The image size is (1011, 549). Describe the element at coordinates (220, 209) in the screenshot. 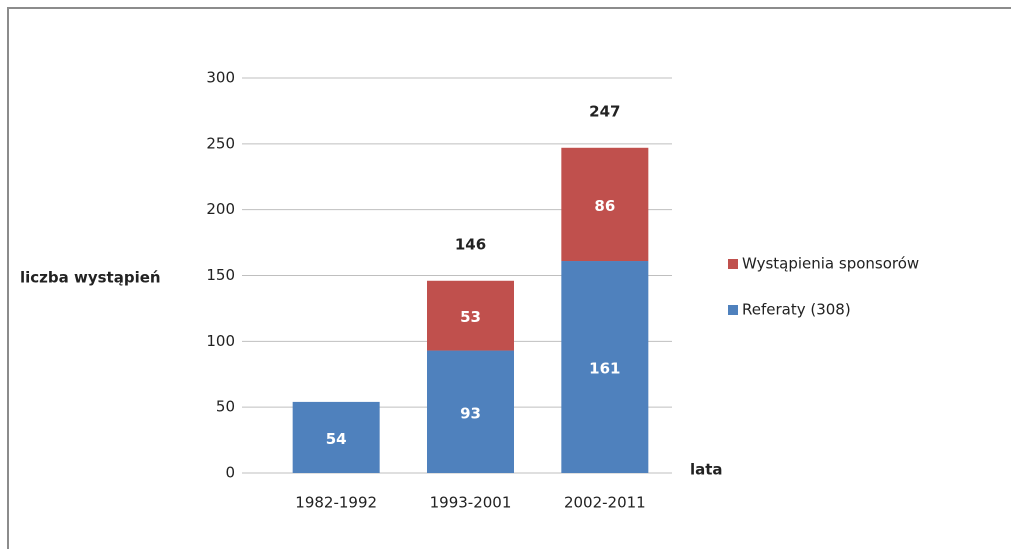

I see `y-tick-label: 200` at that location.